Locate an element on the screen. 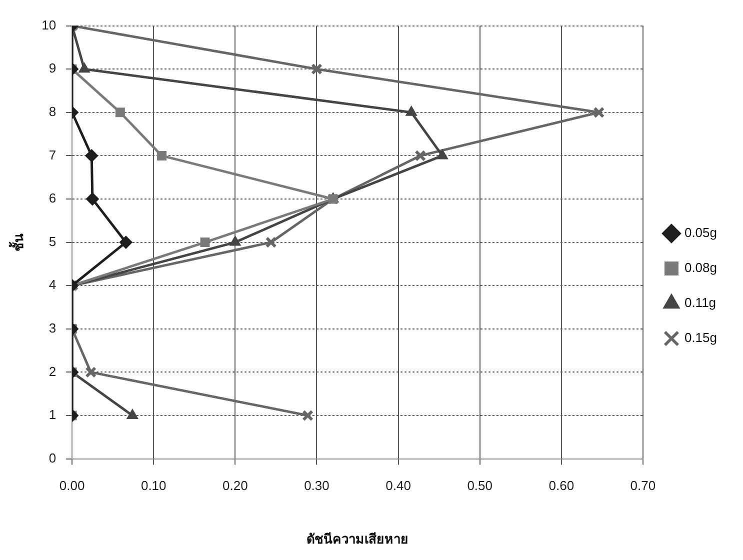 This screenshot has height=560, width=743. x-axis-title: ดัชนีความเสียหาย is located at coordinates (357, 540).